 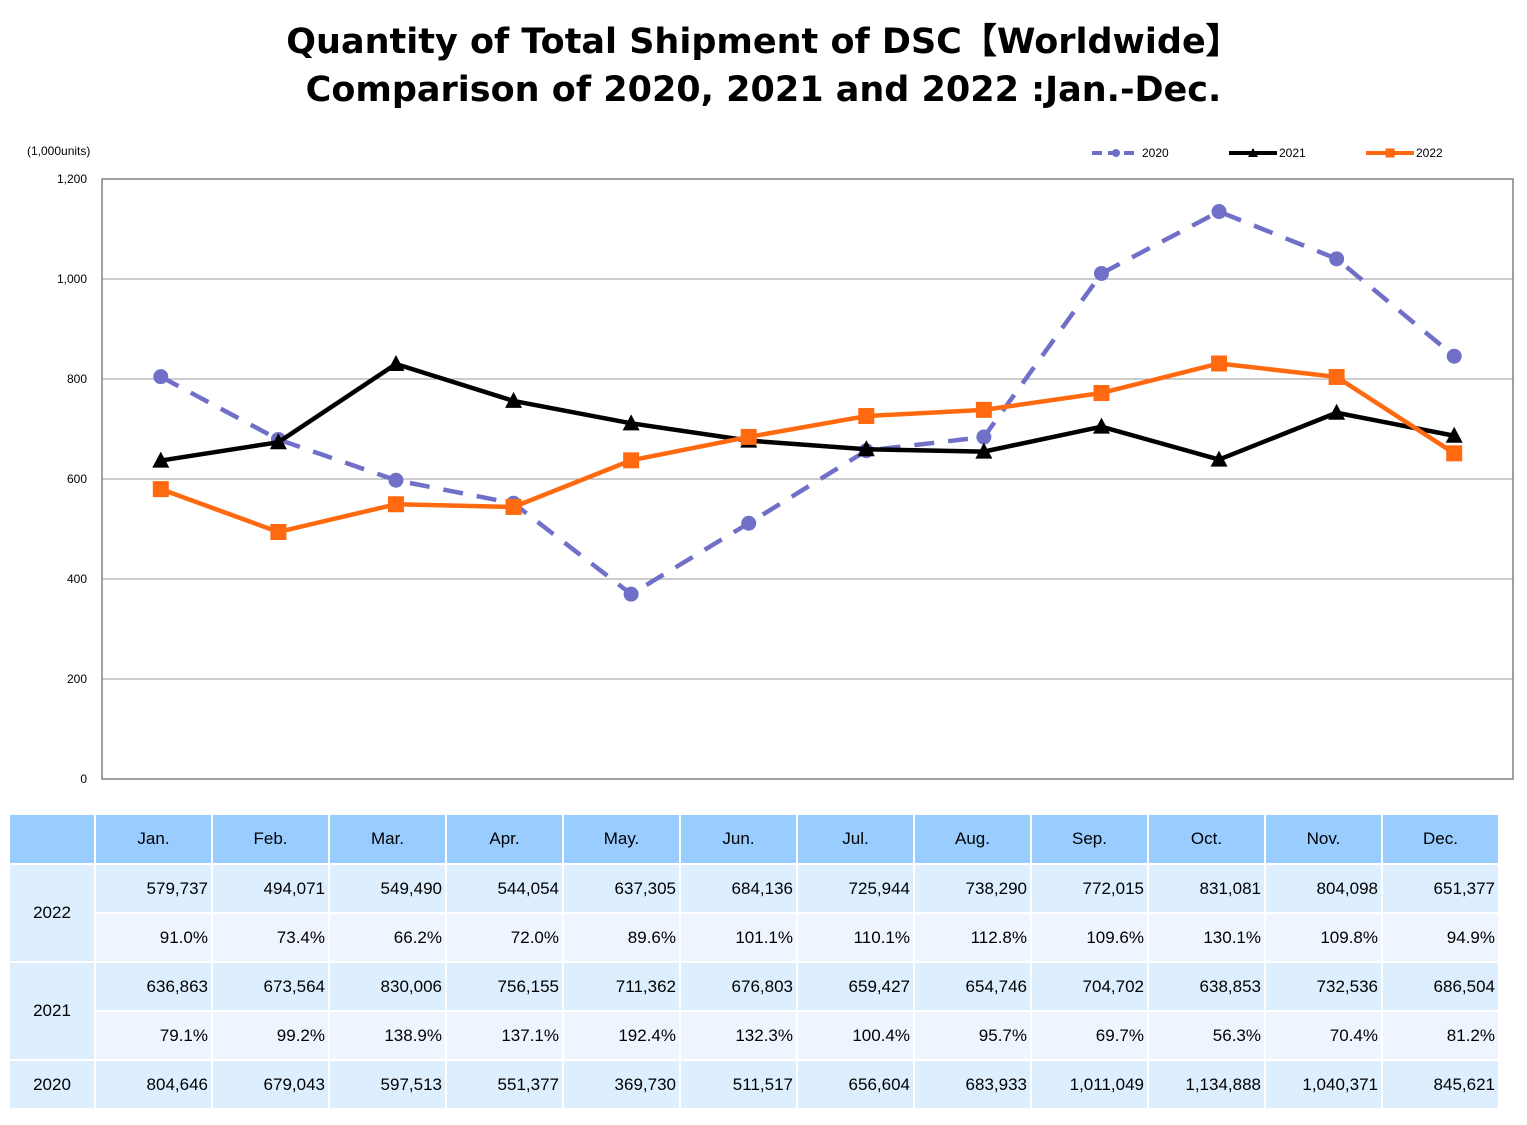 I want to click on value-cell: 1,011,049, so click(x=1089, y=1084).